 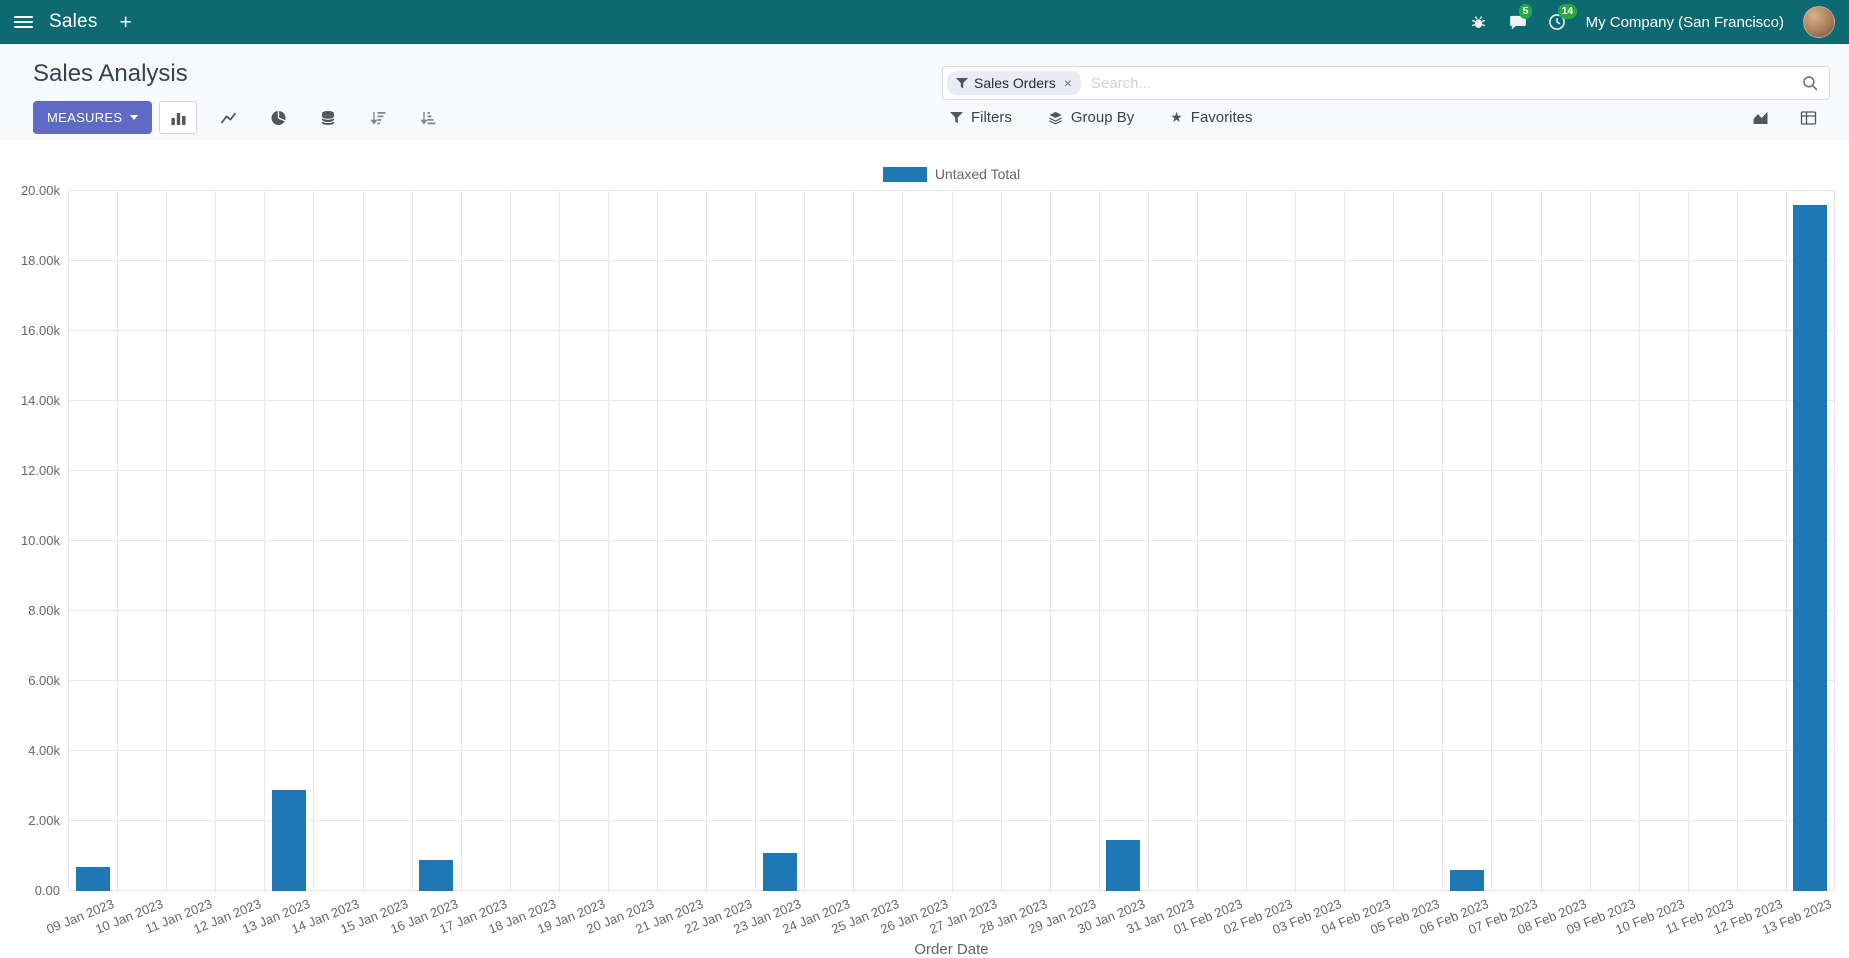 I want to click on database-stacked-icon, so click(x=328, y=117).